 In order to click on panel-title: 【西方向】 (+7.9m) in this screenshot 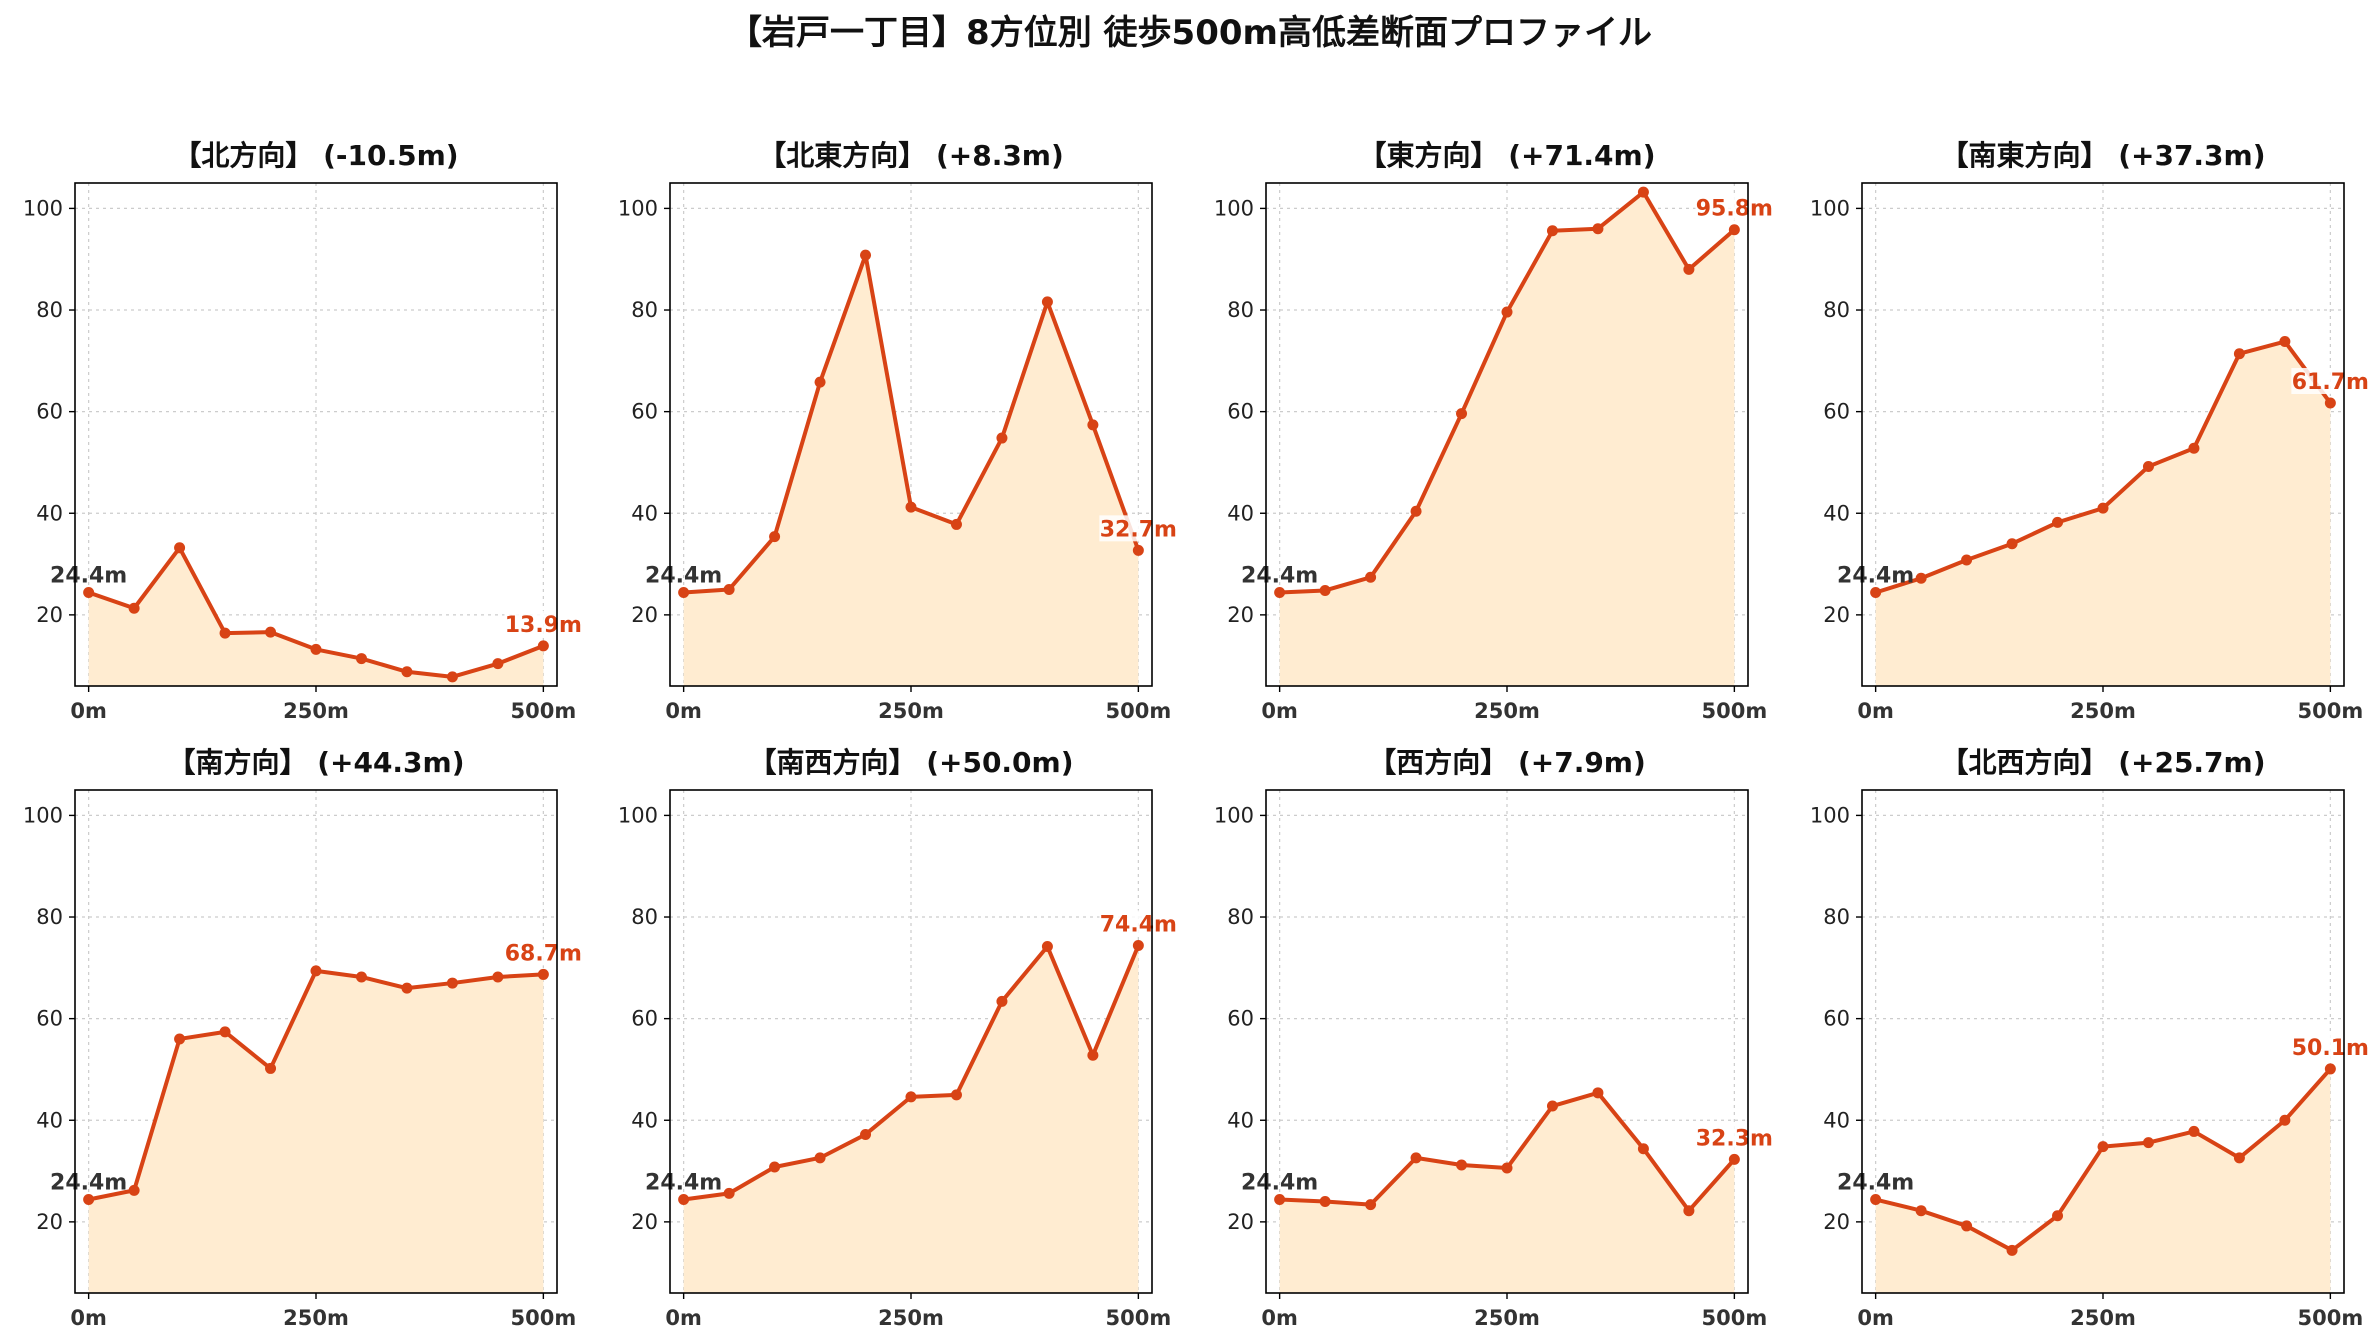, I will do `click(1507, 762)`.